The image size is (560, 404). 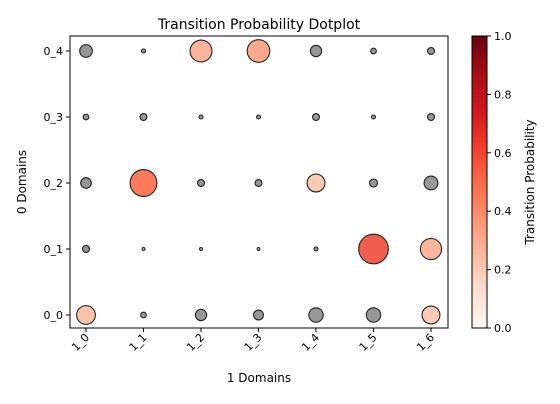 What do you see at coordinates (503, 36) in the screenshot?
I see `colorbar-tick-label: 1.0` at bounding box center [503, 36].